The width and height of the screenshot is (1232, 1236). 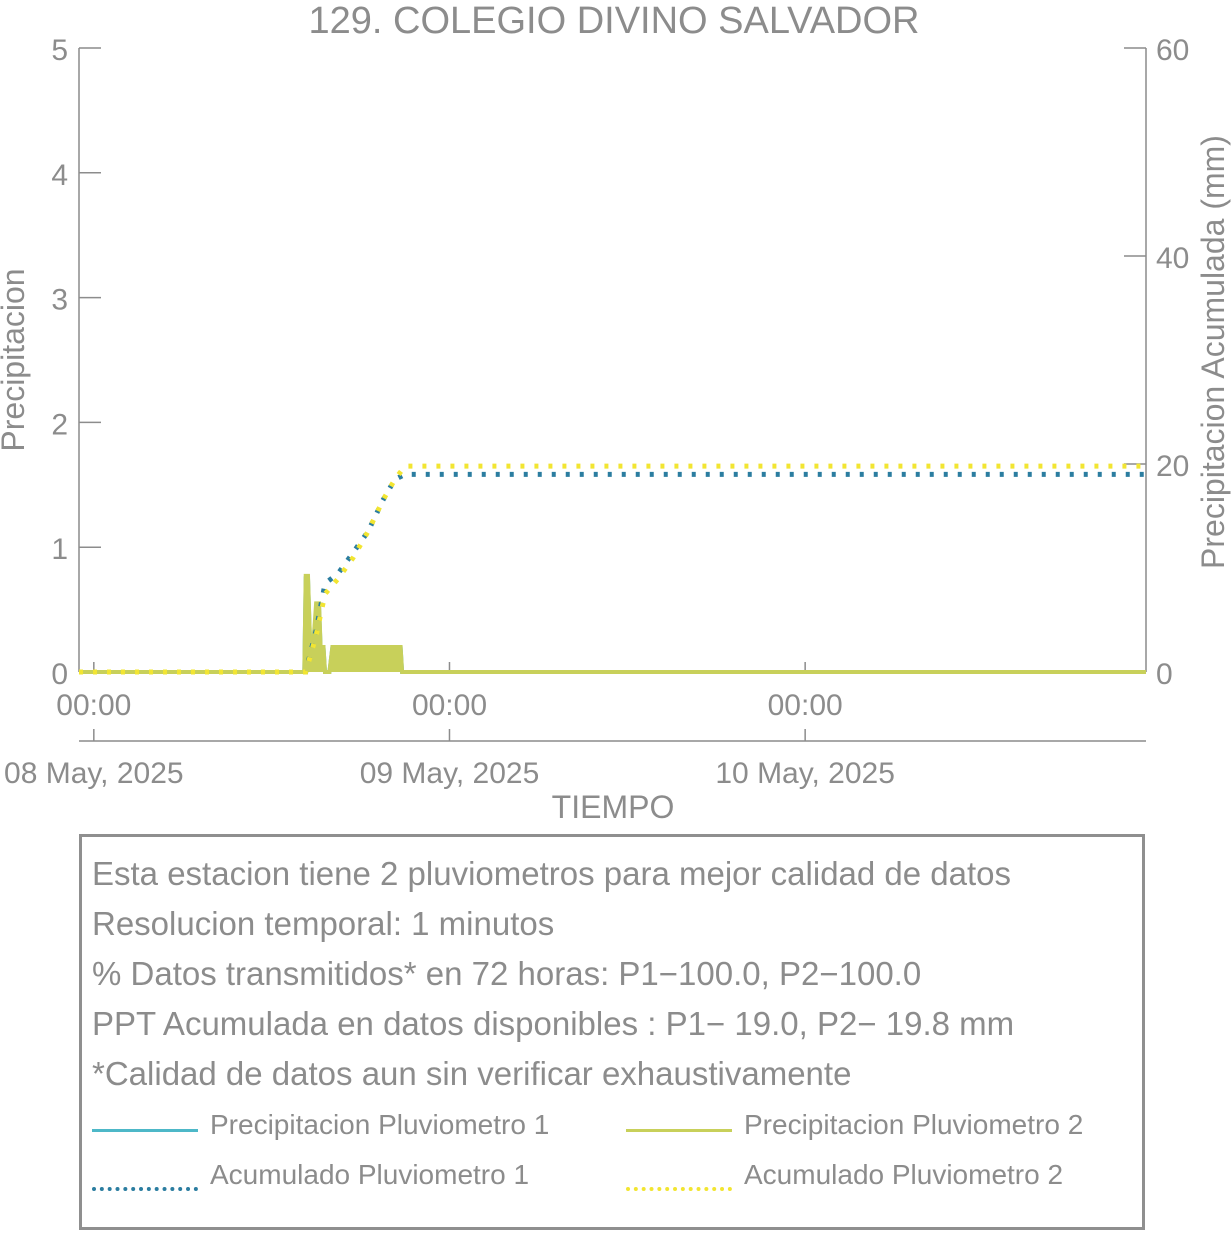 I want to click on legend-label-a2: Acumulado Pluviometro 2, so click(x=904, y=1174).